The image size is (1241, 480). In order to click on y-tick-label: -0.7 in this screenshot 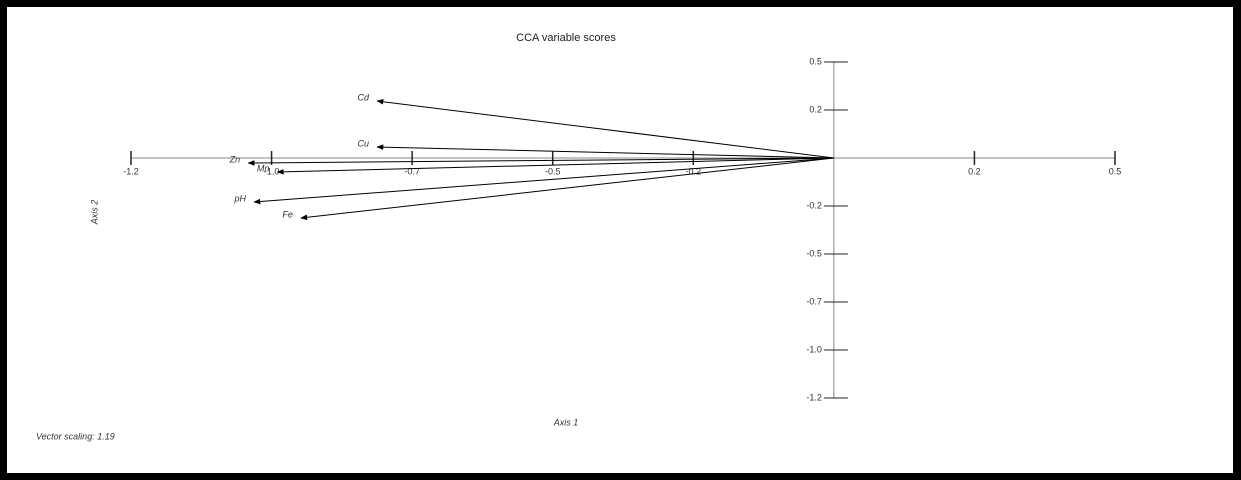, I will do `click(814, 301)`.